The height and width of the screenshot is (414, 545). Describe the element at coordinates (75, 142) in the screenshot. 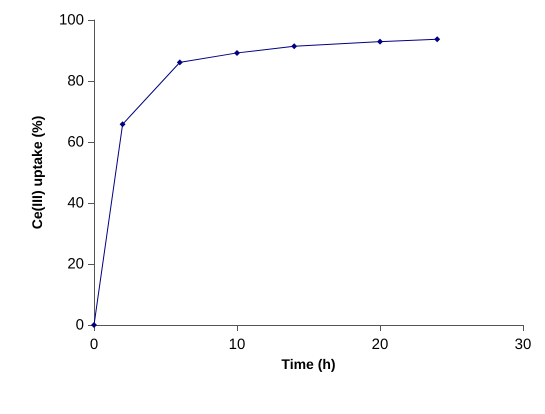

I see `y-tick-label: 60` at that location.